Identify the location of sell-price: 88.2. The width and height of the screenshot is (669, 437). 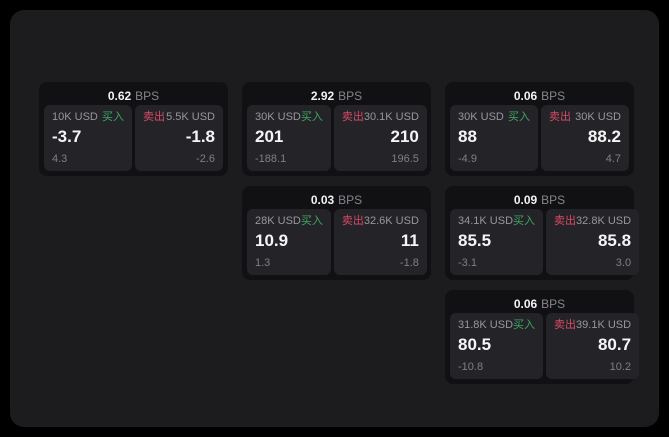
(604, 136).